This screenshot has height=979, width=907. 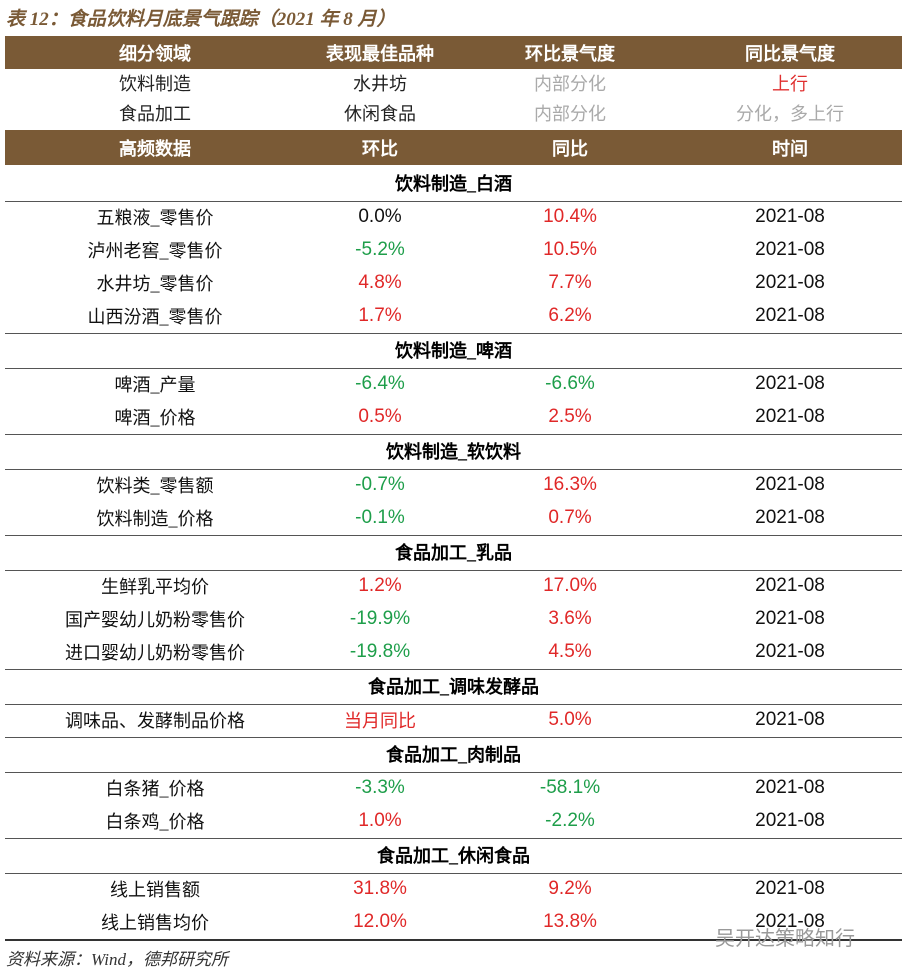 What do you see at coordinates (380, 84) in the screenshot?
I see `summary-cell: 水井坊` at bounding box center [380, 84].